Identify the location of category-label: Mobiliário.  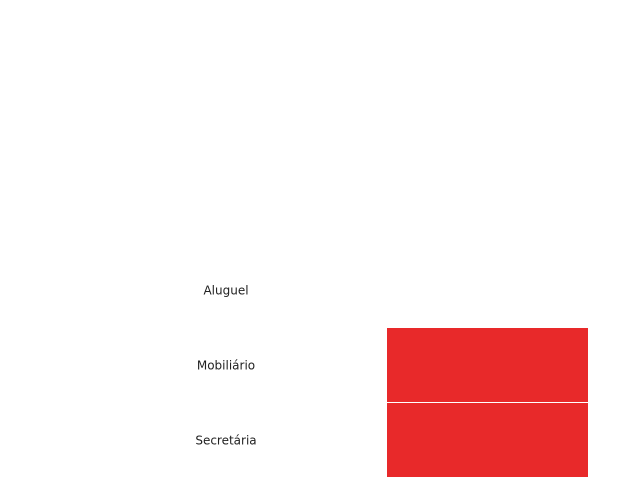
(226, 366).